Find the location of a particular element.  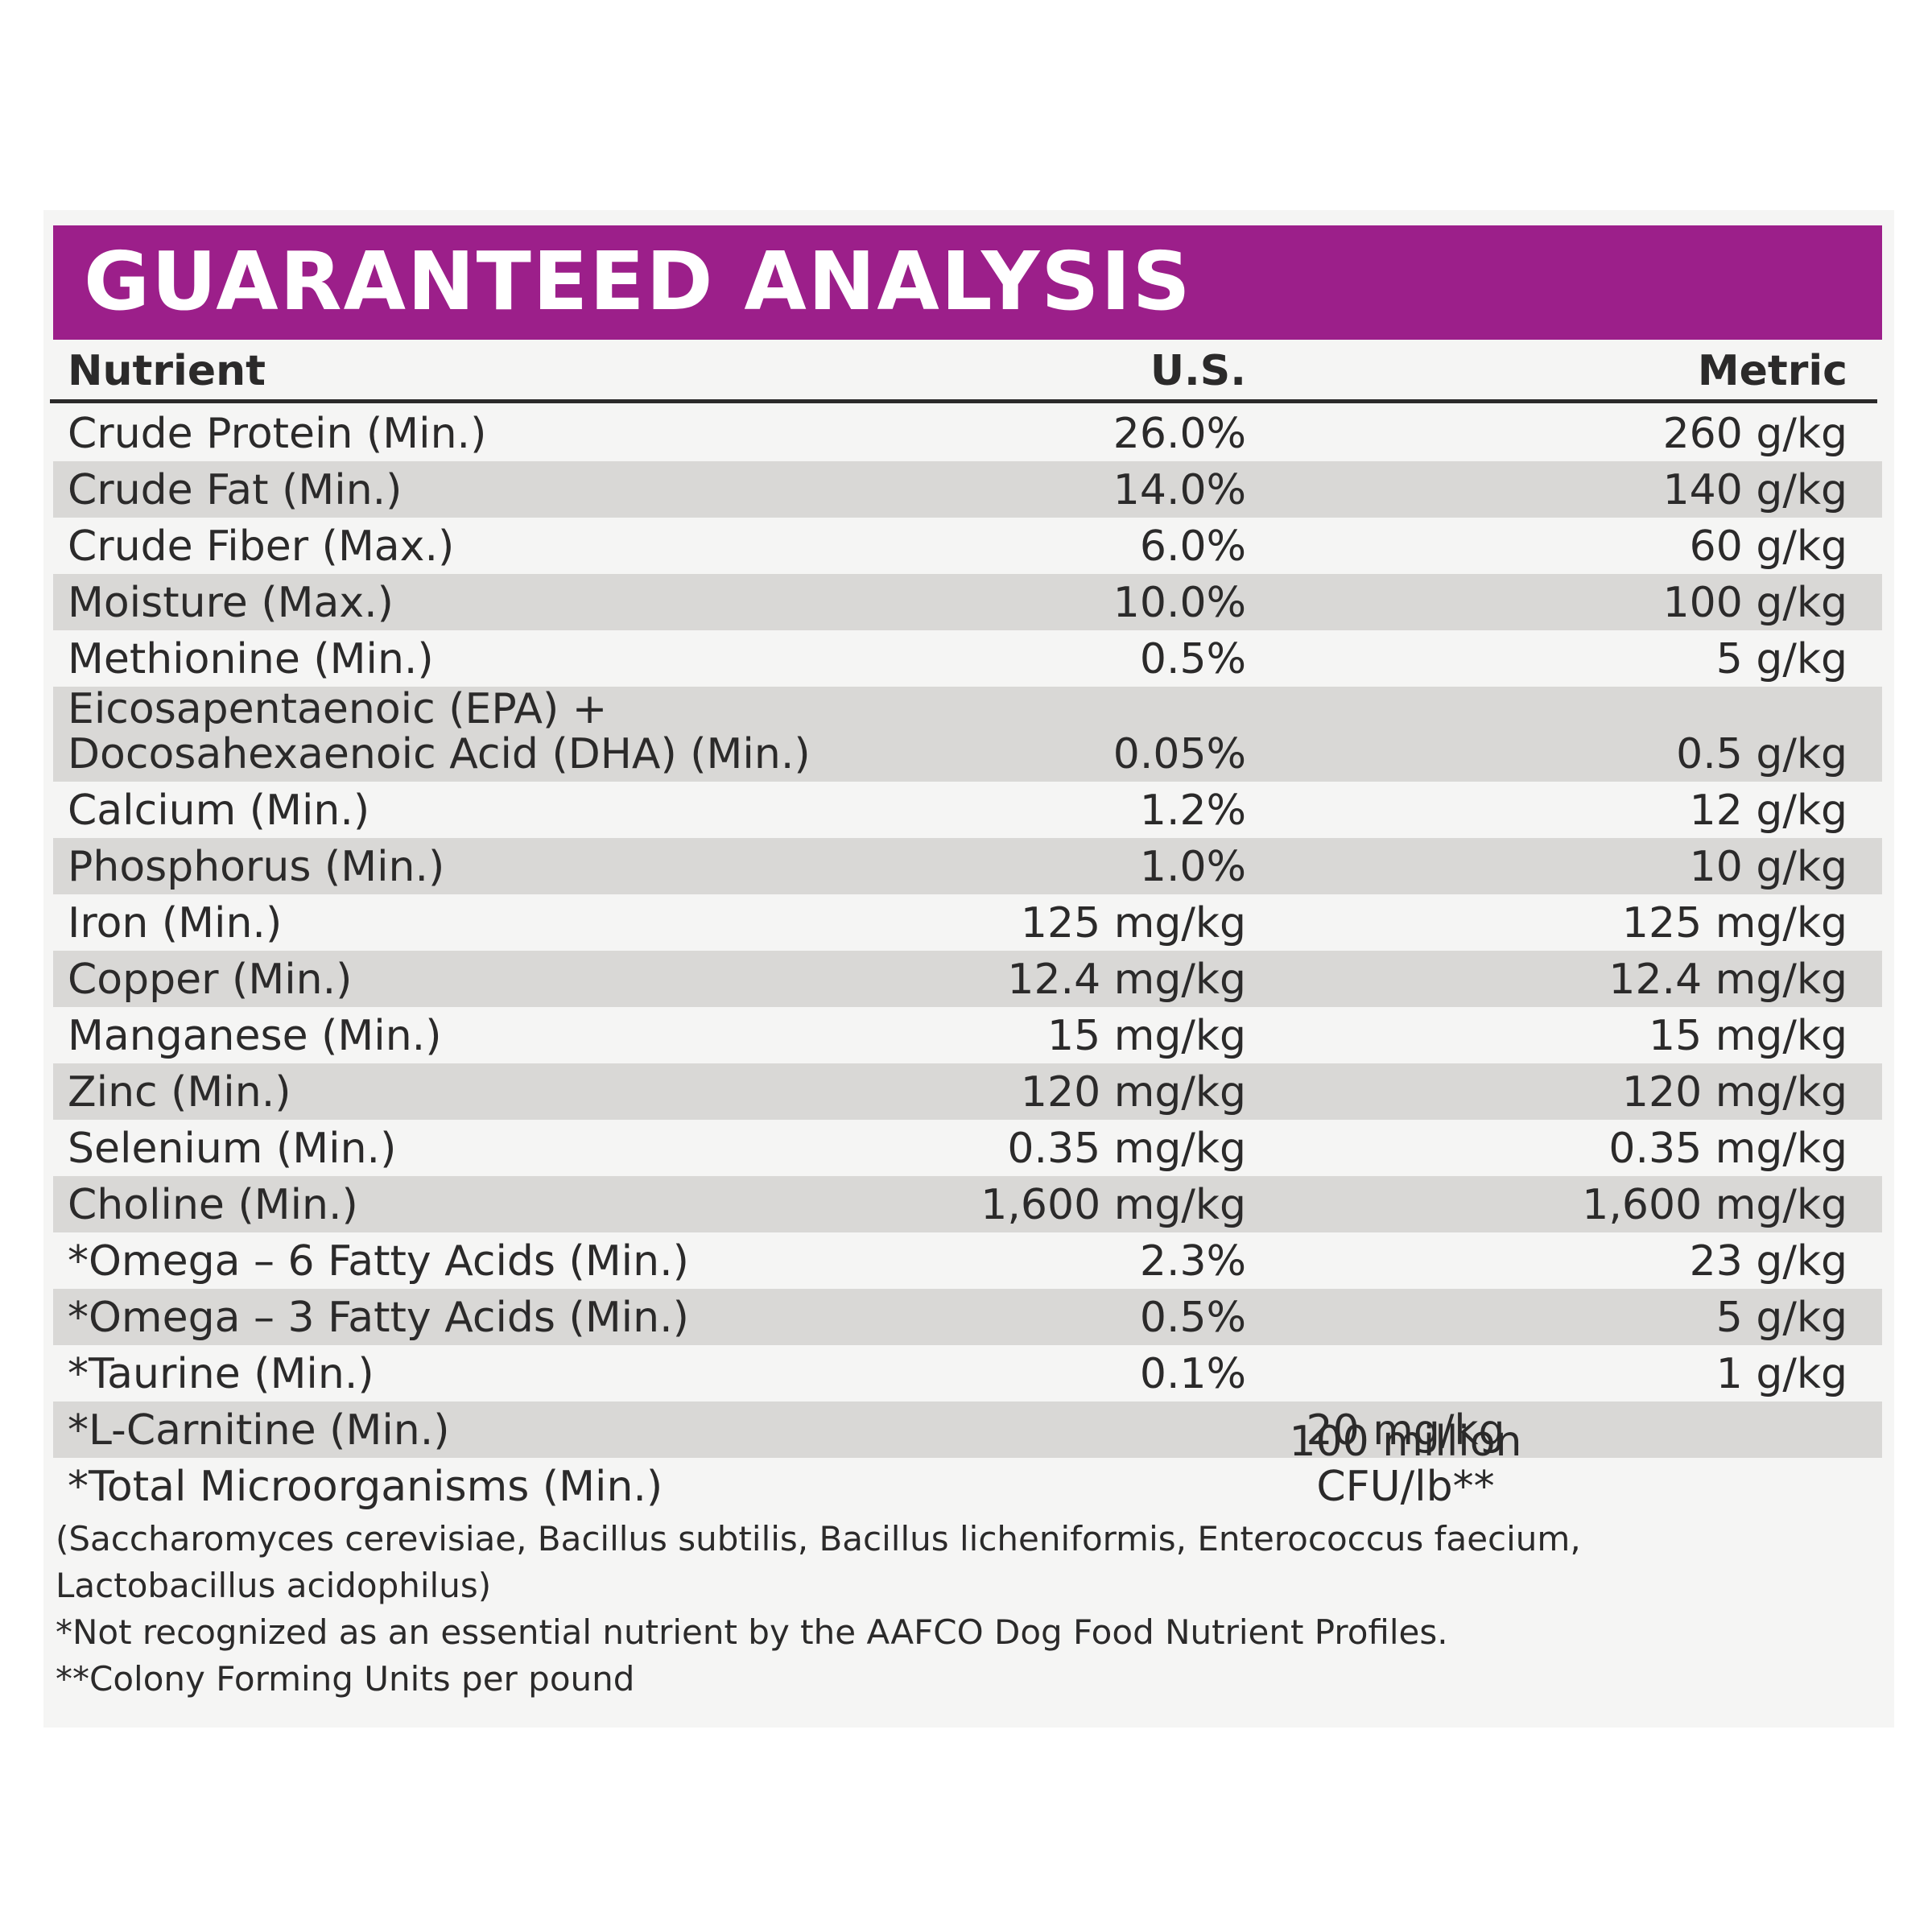

us-value: 26.0% is located at coordinates (1179, 434).